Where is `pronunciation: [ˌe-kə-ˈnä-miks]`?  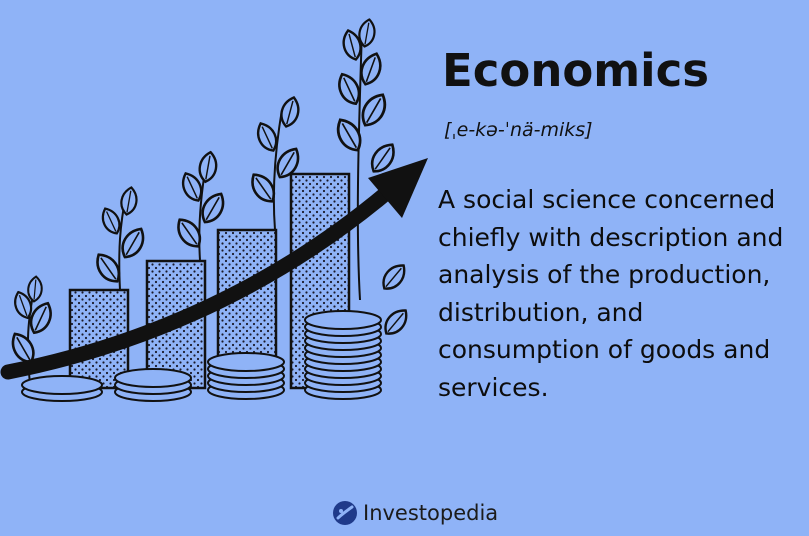
pronunciation: [ˌe-kə-ˈnä-miks] is located at coordinates (518, 130).